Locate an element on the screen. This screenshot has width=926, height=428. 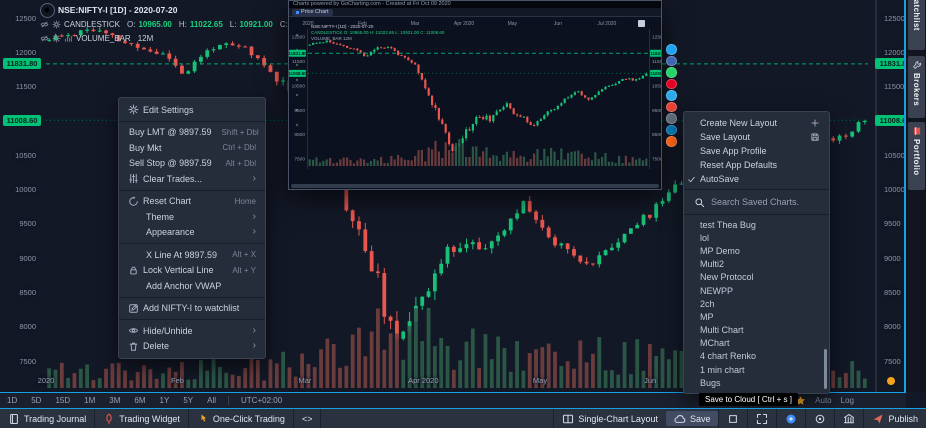
saved-chart-item: 4 chart Renko is located at coordinates (728, 356).